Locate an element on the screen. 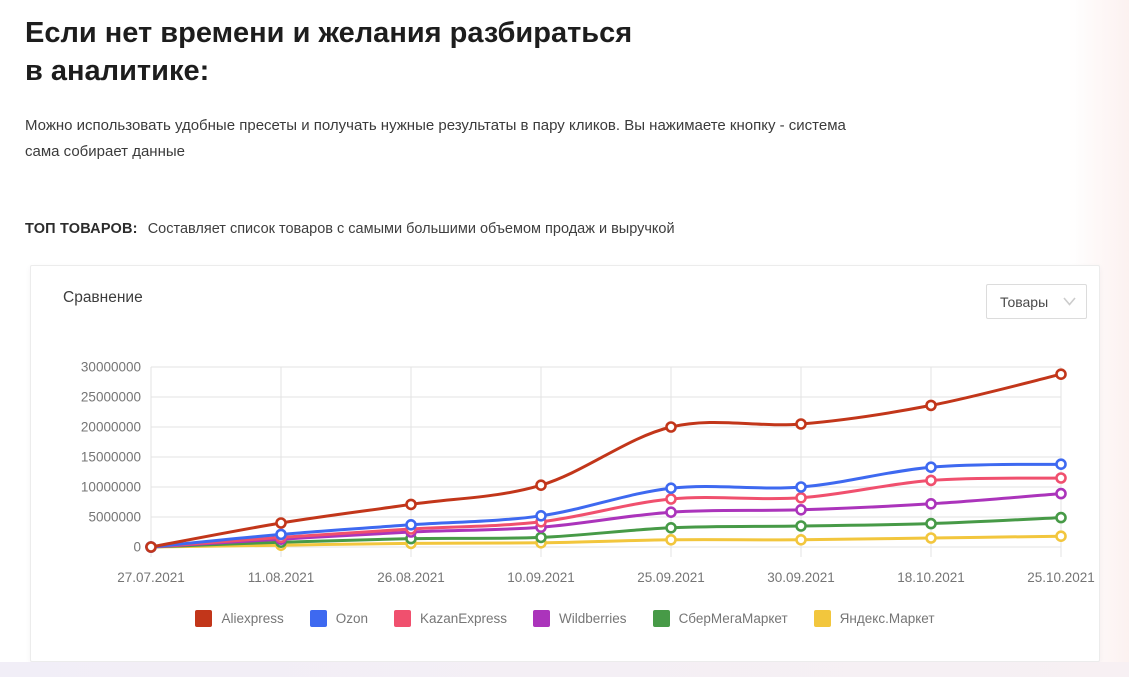 Image resolution: width=1129 pixels, height=677 pixels. legend-item-Яндекс.Маркет: Яндекс.Маркет is located at coordinates (874, 618).